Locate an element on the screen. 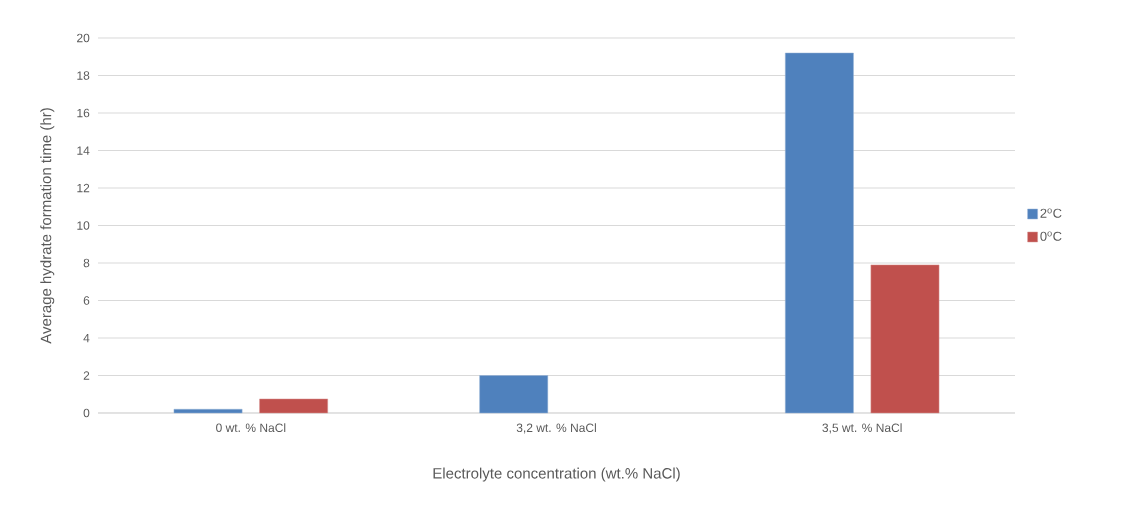 Image resolution: width=1132 pixels, height=519 pixels. x-tick-label: 3,5 wt. % NaCl is located at coordinates (862, 428).